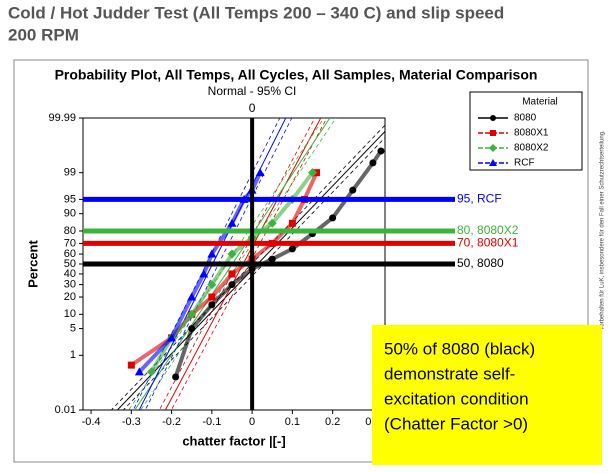  Describe the element at coordinates (70, 284) in the screenshot. I see `y-tick-label: 30` at that location.